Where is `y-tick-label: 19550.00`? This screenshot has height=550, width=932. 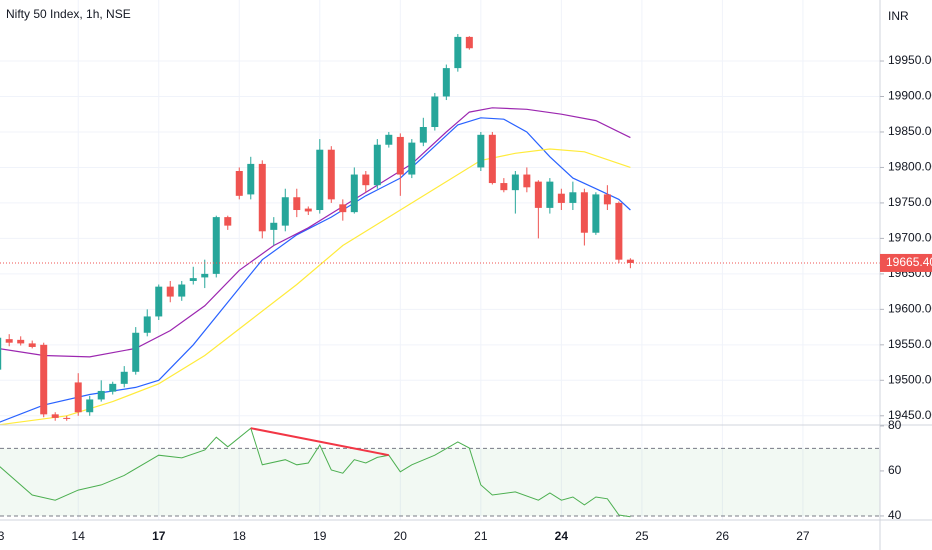
y-tick-label: 19550.00 is located at coordinates (910, 344).